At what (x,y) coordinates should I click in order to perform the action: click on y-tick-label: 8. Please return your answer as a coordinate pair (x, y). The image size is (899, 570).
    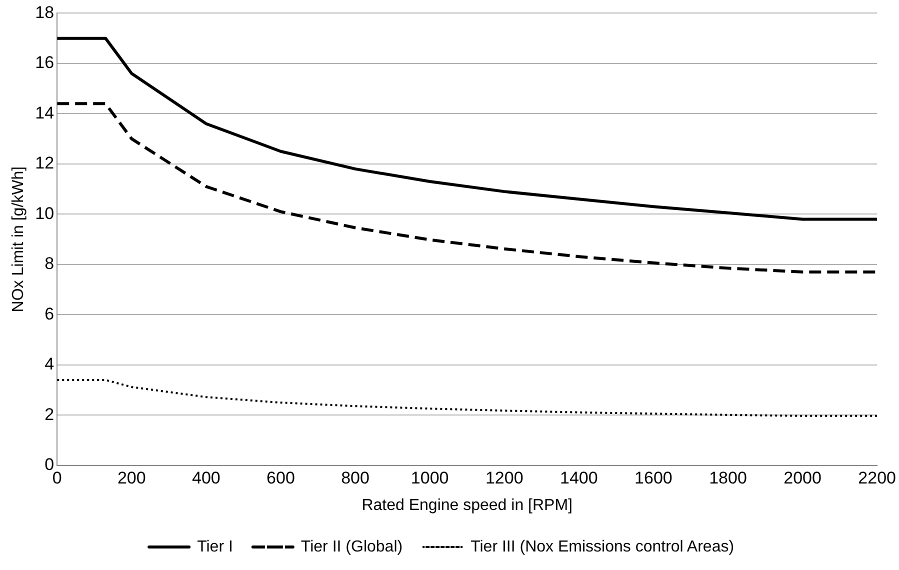
    Looking at the image, I should click on (49, 264).